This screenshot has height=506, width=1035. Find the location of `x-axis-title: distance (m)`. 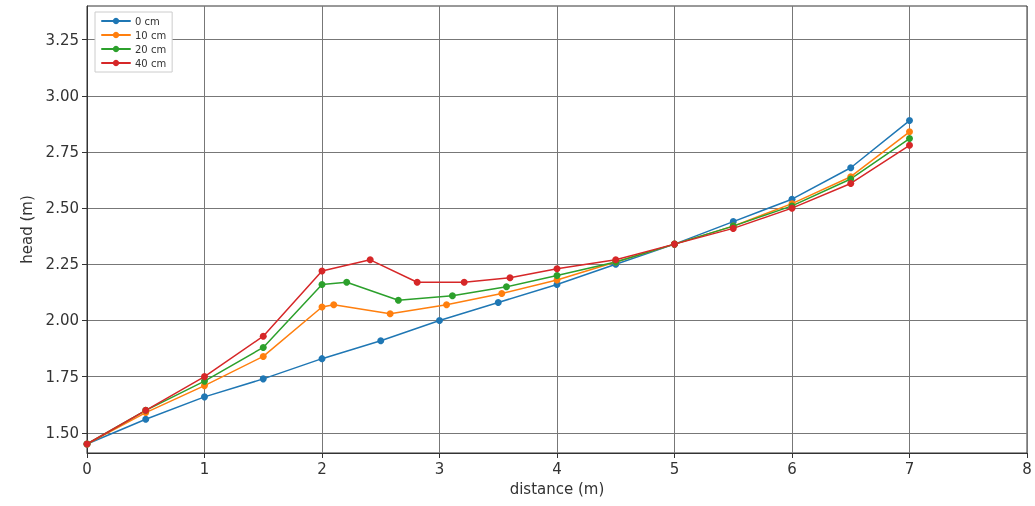

x-axis-title: distance (m) is located at coordinates (557, 488).